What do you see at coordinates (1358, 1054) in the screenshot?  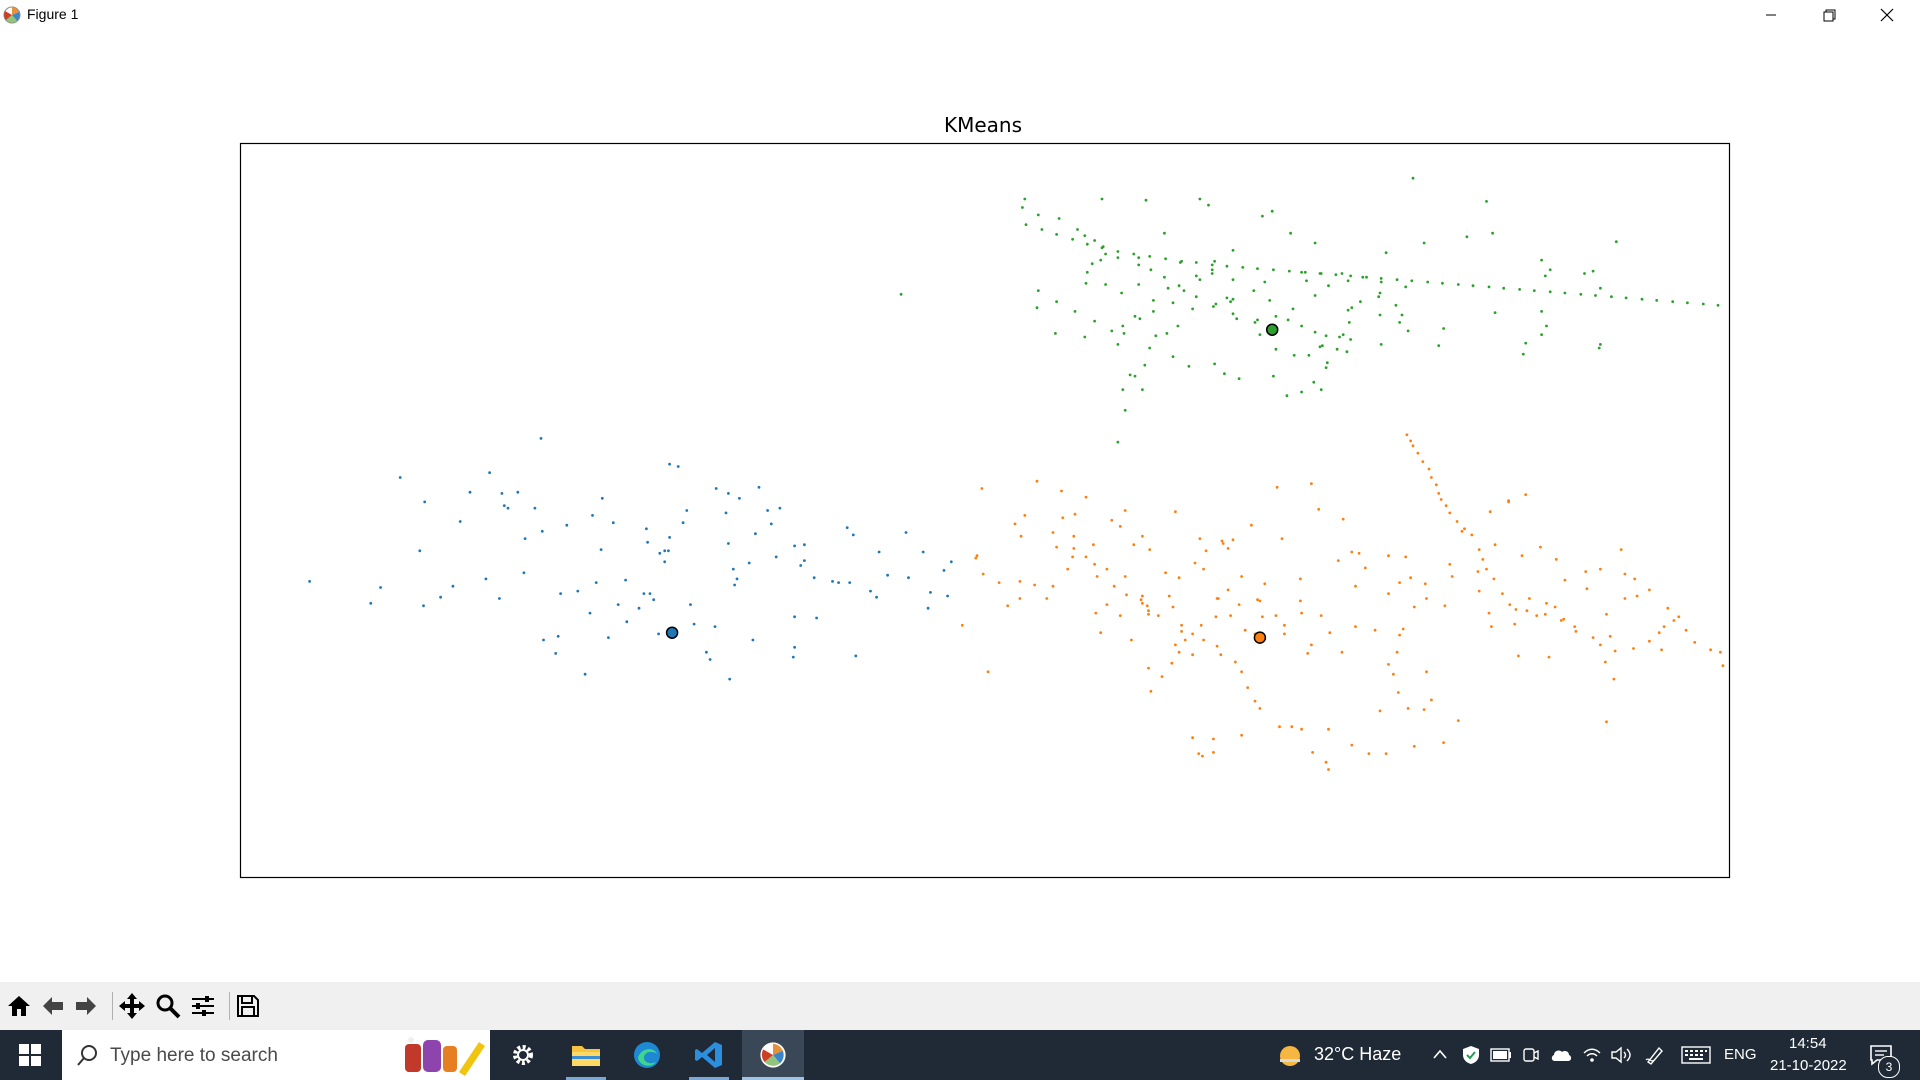 I see `weather-text: 32°C Haze` at bounding box center [1358, 1054].